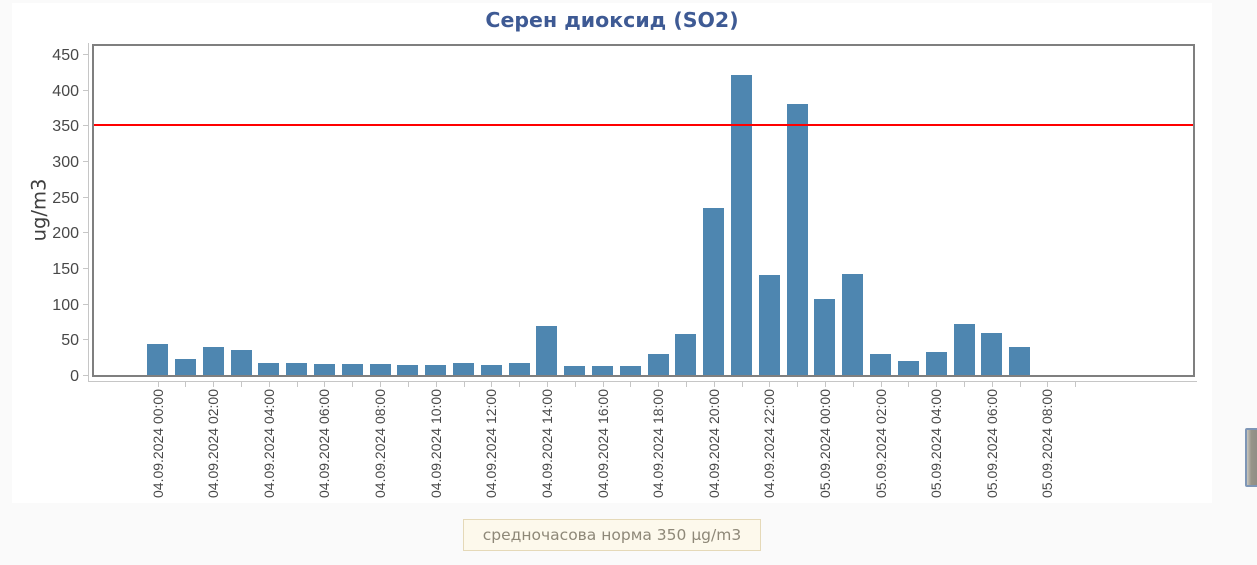 The width and height of the screenshot is (1257, 565). I want to click on y-tick-label: 200, so click(65, 234).